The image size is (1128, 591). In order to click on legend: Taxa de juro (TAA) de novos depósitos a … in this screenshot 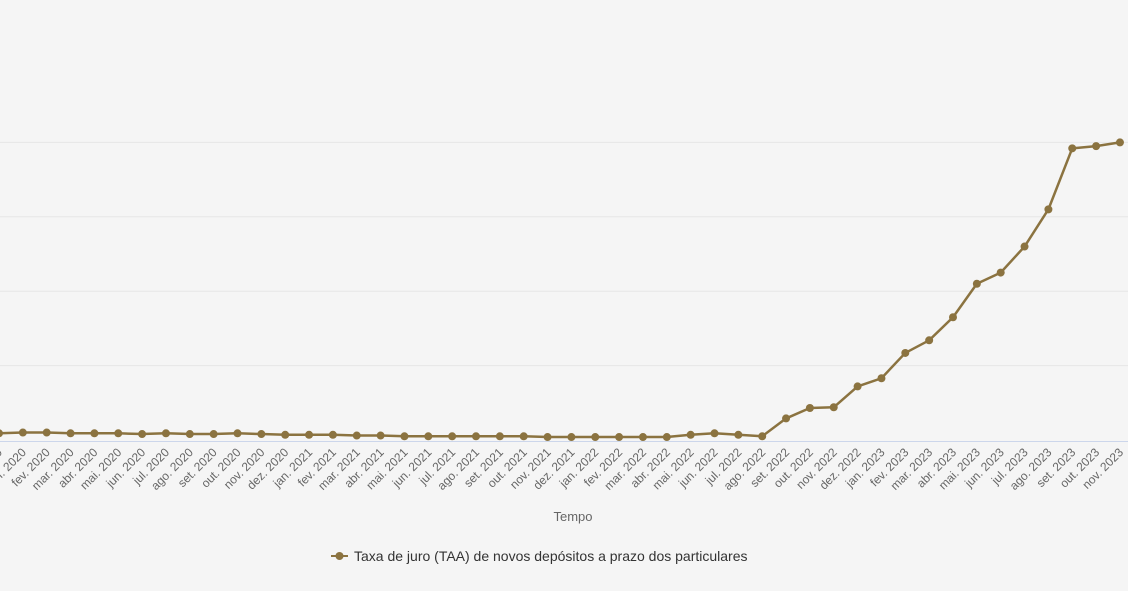, I will do `click(539, 556)`.